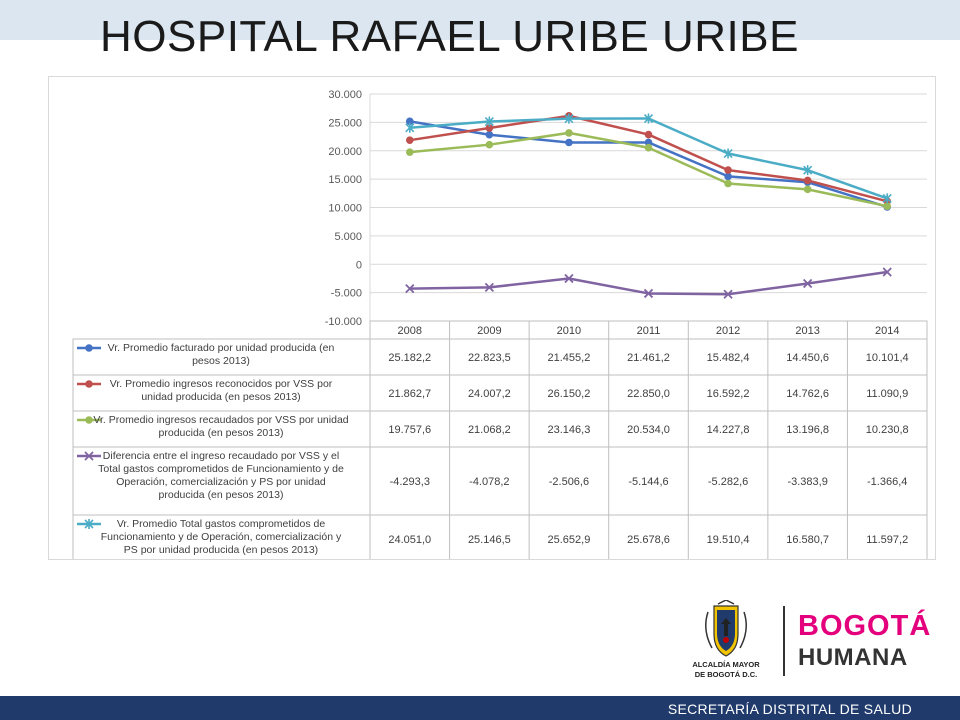 The image size is (960, 720). I want to click on data-cell-value: 24.051,0, so click(409, 540).